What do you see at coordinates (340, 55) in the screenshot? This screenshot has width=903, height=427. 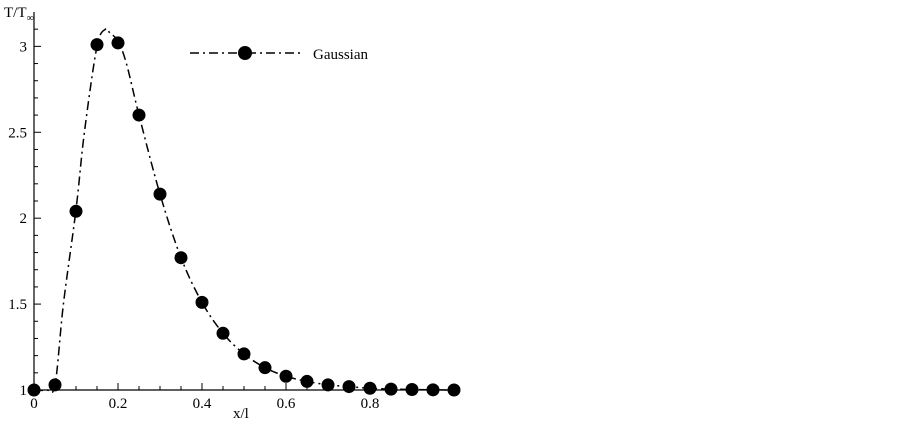 I see `legend-label: Gaussian` at bounding box center [340, 55].